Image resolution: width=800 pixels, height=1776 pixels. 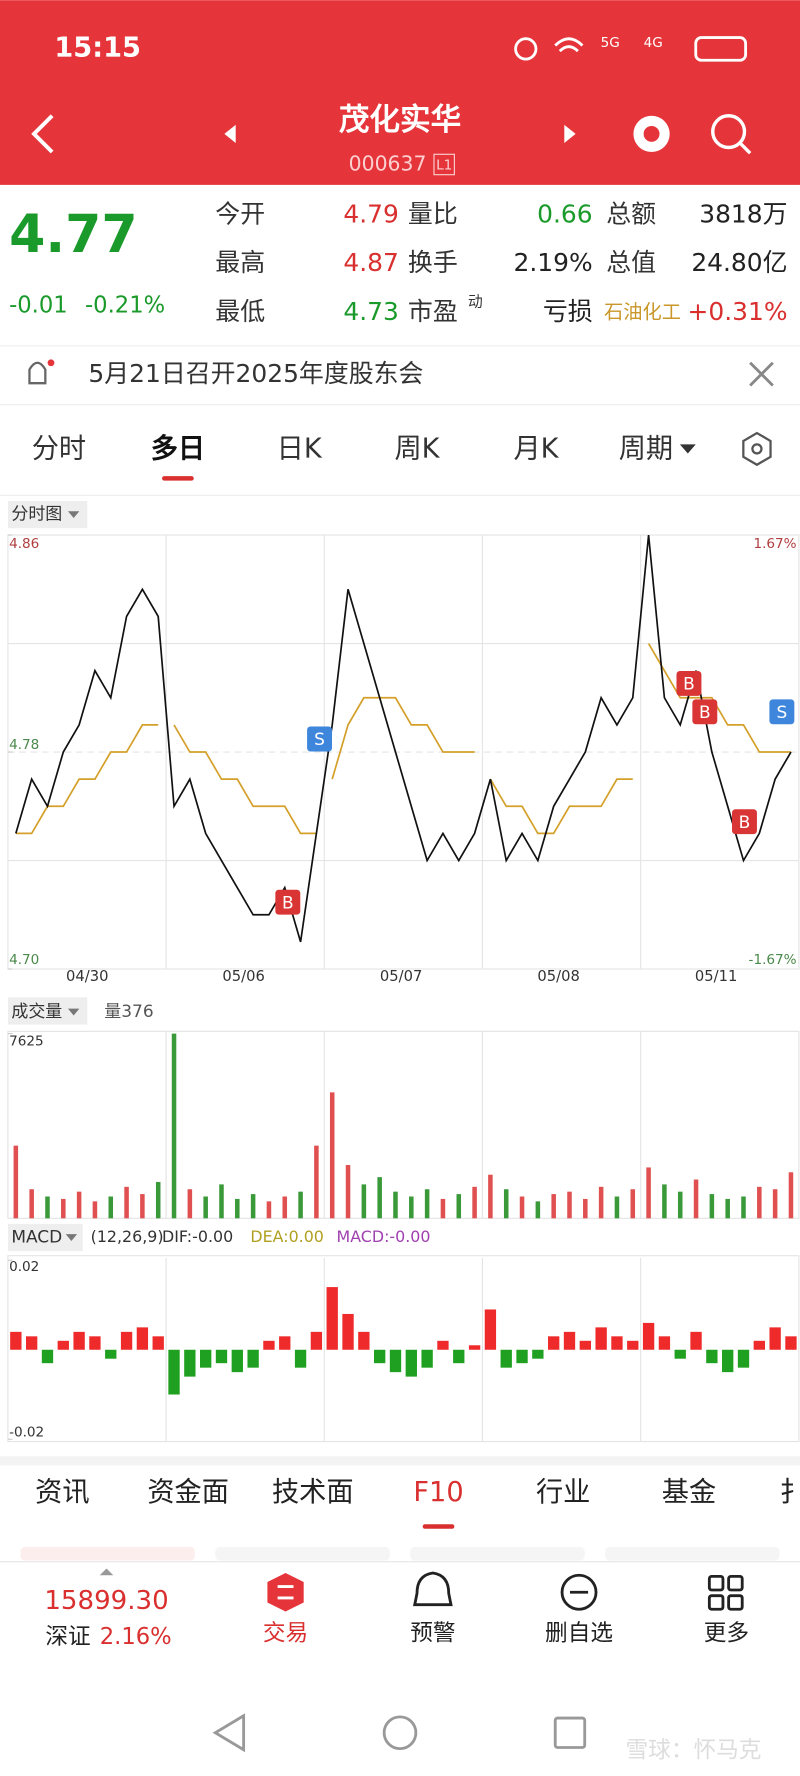 I want to click on x-tick-label: 05/11, so click(x=716, y=976).